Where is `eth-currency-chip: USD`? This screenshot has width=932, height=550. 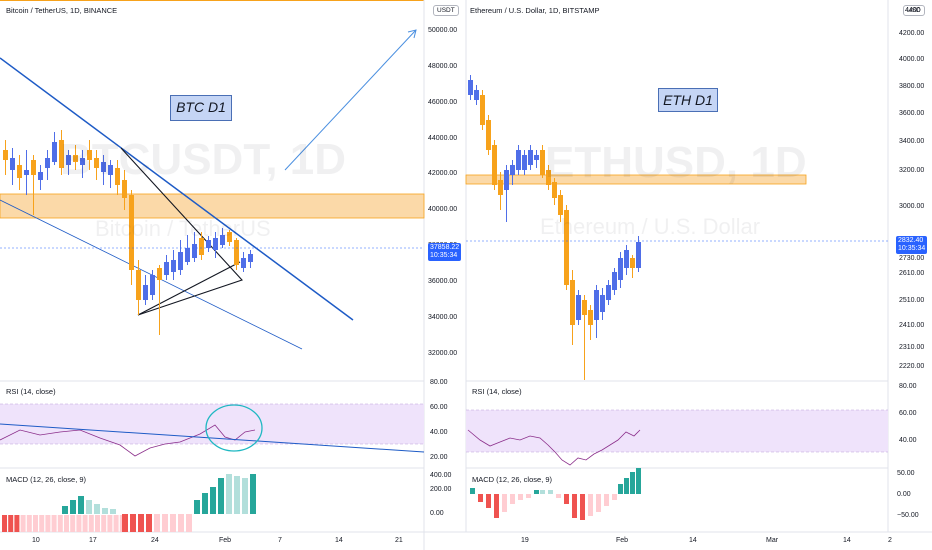
eth-currency-chip: USD is located at coordinates (914, 10).